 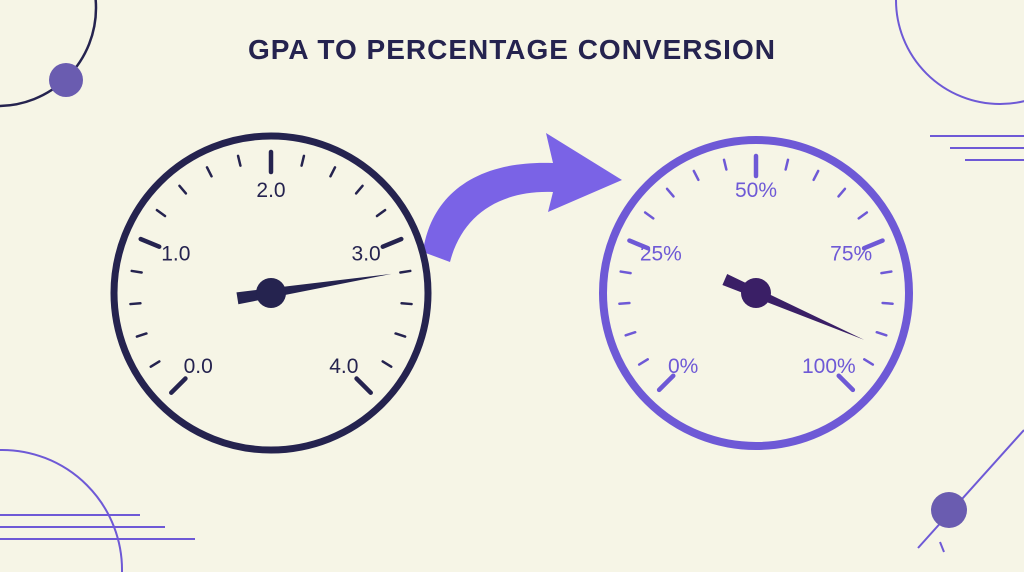 I want to click on gauge-label: 25%, so click(x=661, y=254).